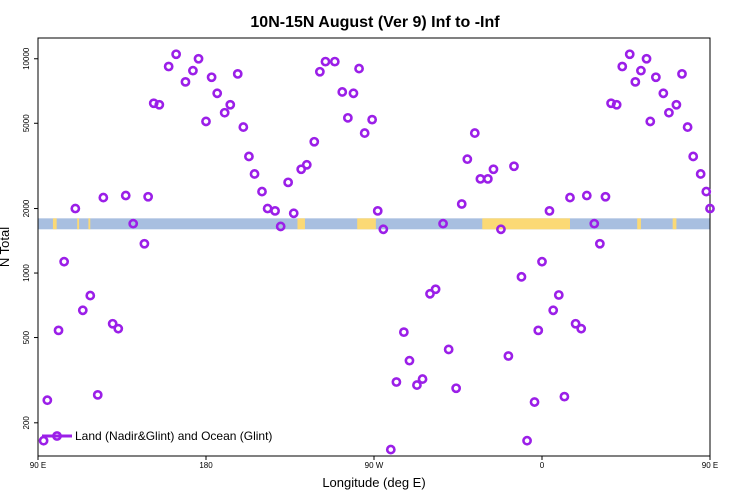  I want to click on x-tick-label: 90 E, so click(710, 465).